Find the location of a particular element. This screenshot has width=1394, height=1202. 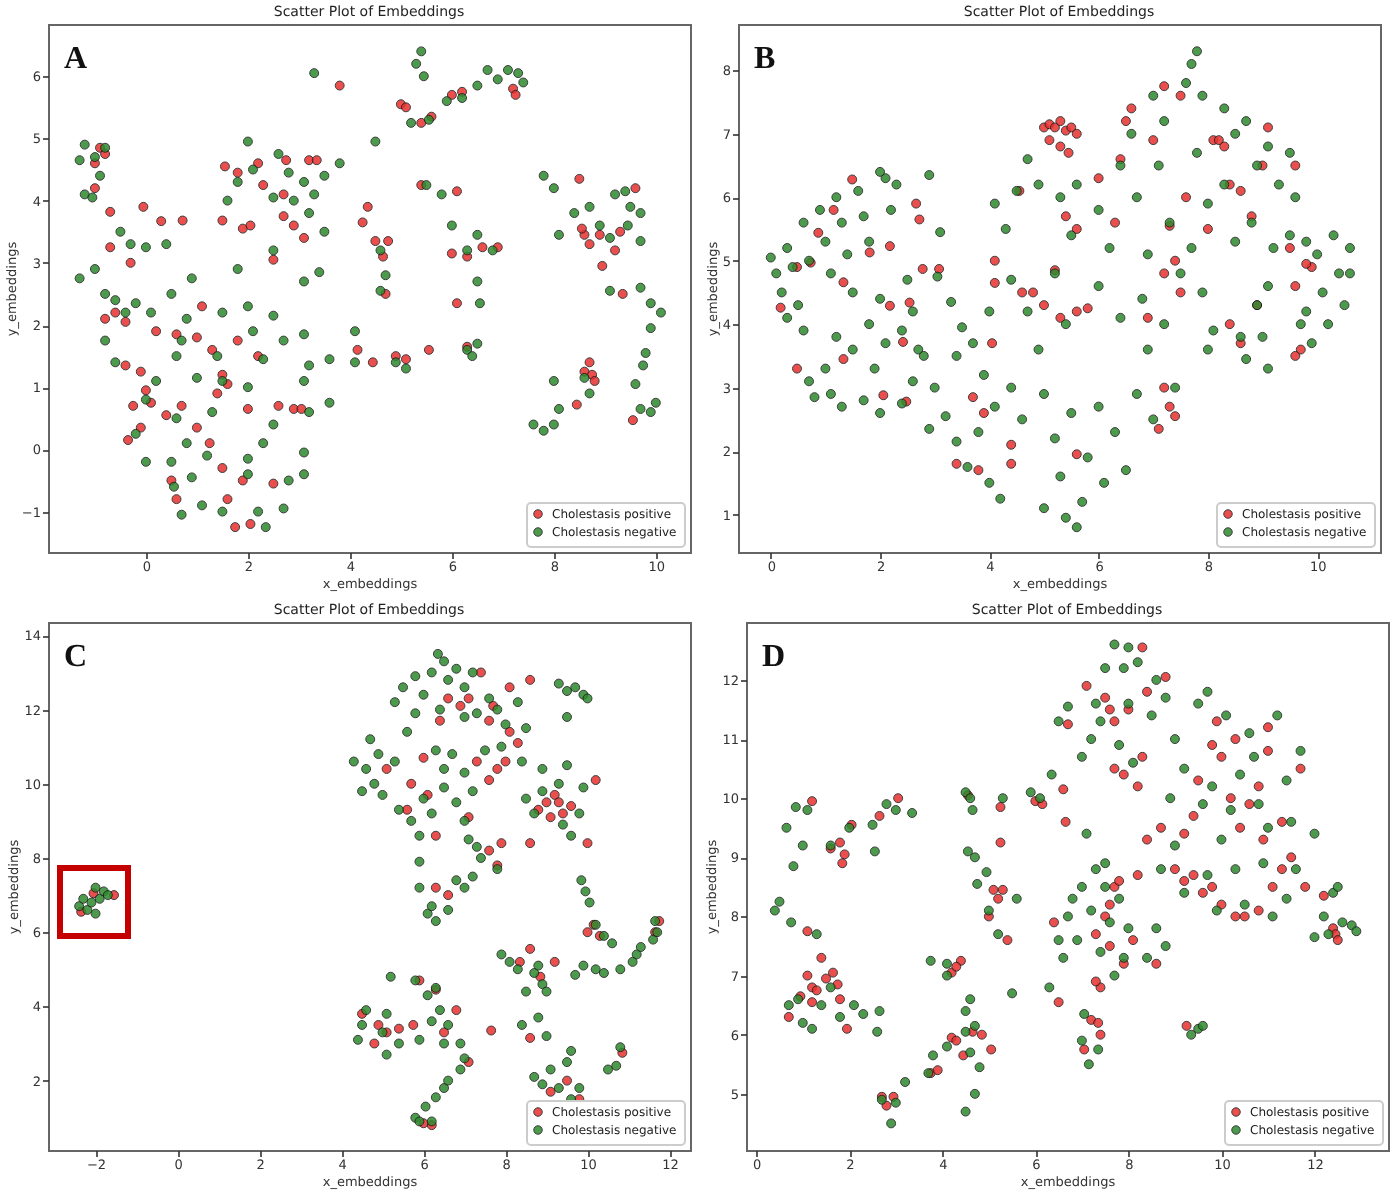

annotation: B is located at coordinates (765, 59).